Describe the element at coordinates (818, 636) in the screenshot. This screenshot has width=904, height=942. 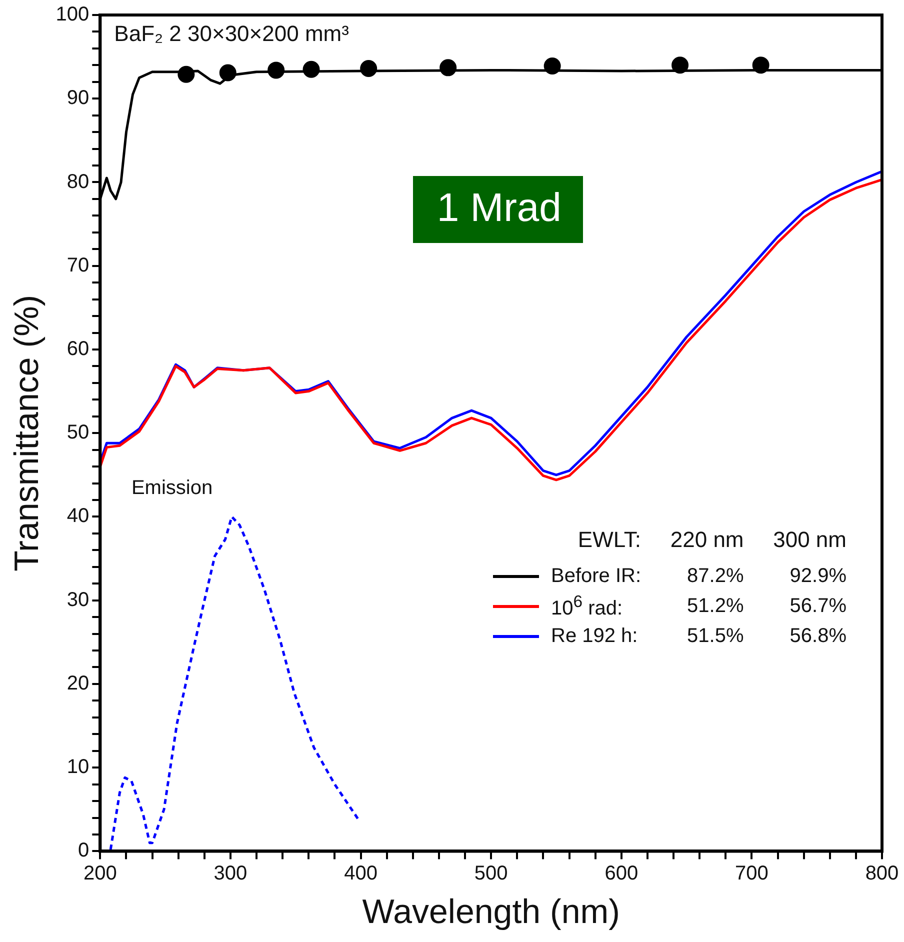
I see `annotation: 56.8%` at that location.